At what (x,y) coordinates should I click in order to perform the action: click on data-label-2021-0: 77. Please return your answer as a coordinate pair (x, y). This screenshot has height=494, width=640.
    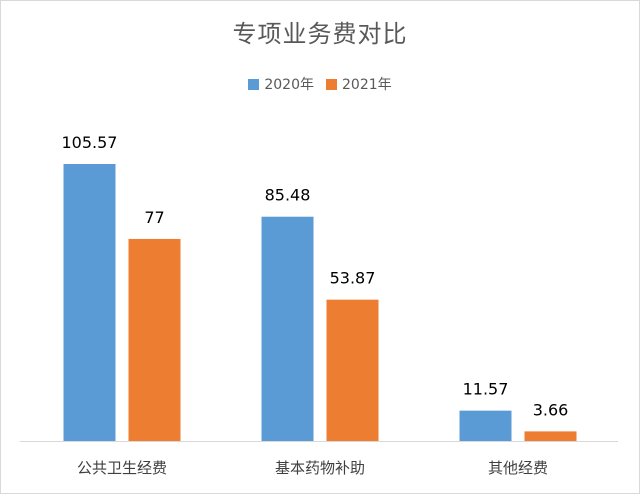
    Looking at the image, I should click on (154, 217).